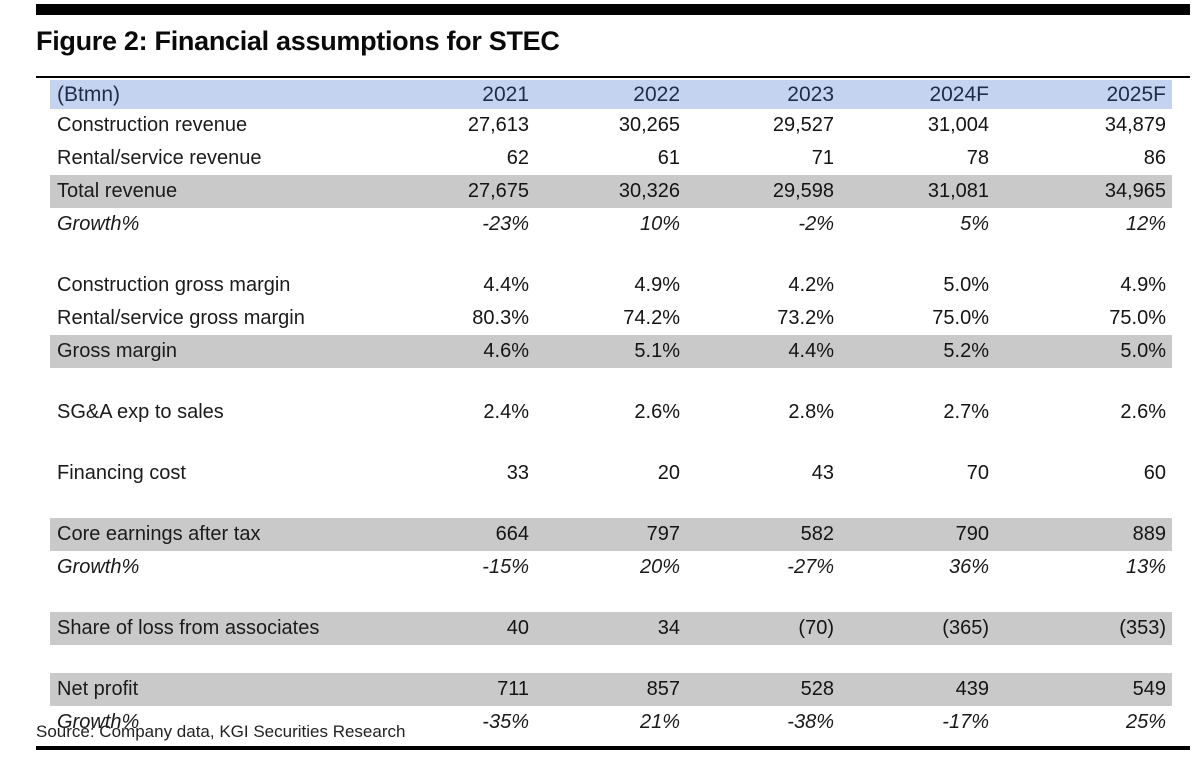 This screenshot has height=759, width=1200. Describe the element at coordinates (763, 191) in the screenshot. I see `value-cell: 29,598` at that location.